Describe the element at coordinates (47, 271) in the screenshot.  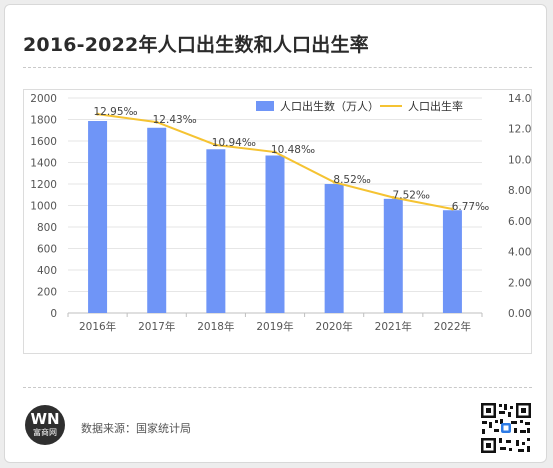
I see `y-left-tick-label: 400` at that location.